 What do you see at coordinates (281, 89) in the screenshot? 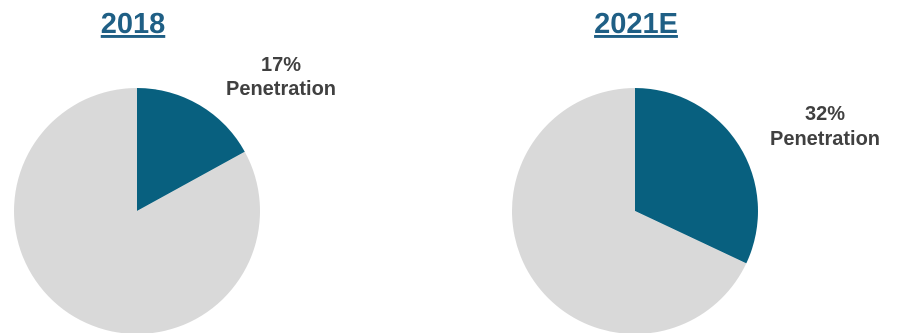
I see `penetration-text-label-2018: Penetration` at bounding box center [281, 89].